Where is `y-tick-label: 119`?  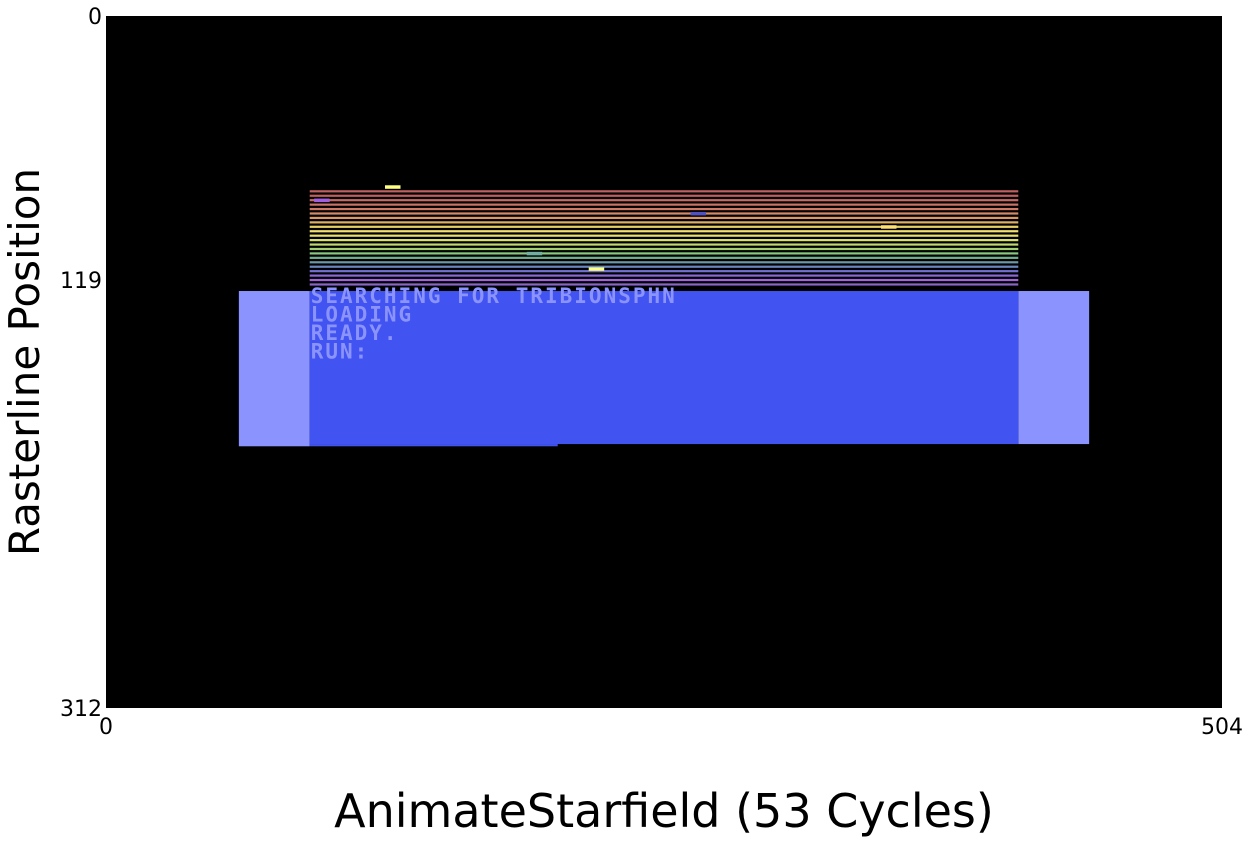
y-tick-label: 119 is located at coordinates (81, 281).